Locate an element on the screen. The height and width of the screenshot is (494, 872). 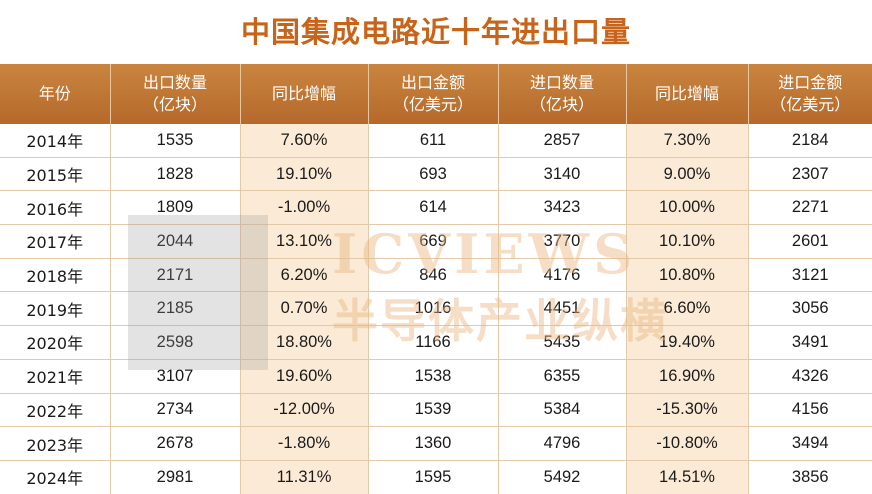
year-cell: 2014年 is located at coordinates (55, 141).